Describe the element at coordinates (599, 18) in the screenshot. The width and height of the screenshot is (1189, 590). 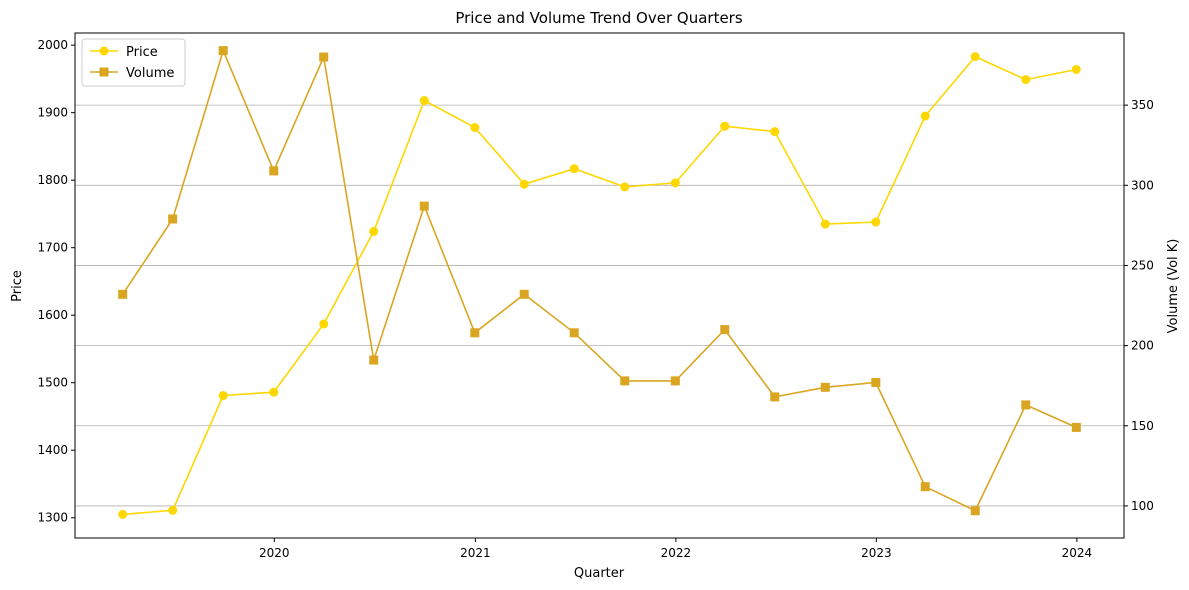
I see `chart-title: Price and Volume Trend Over Quarters` at that location.